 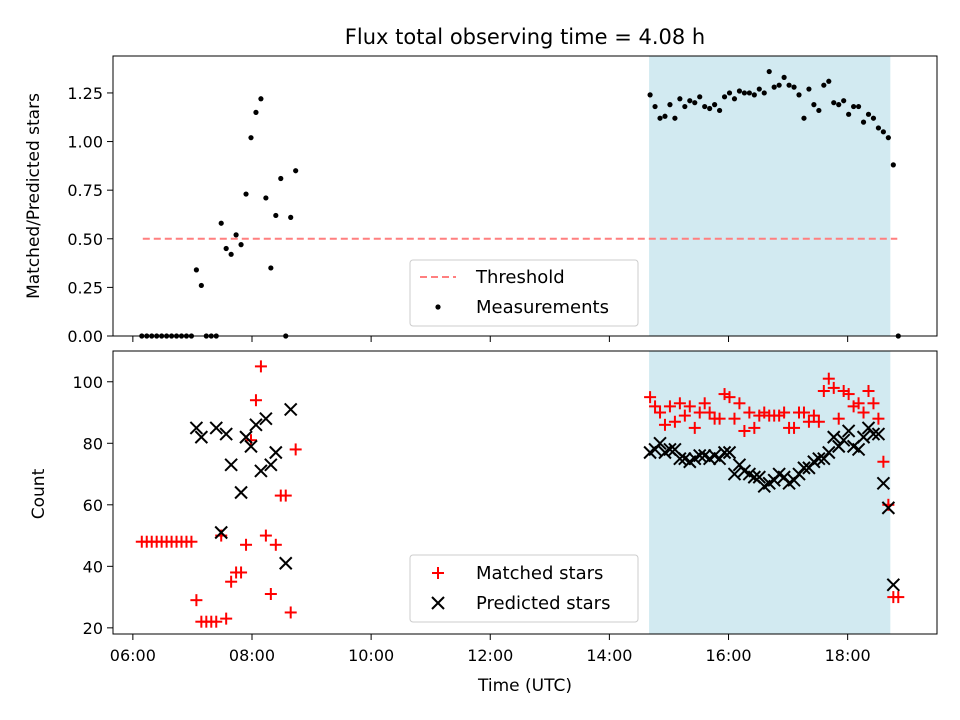 I want to click on ratio-y-tick-label: 0.25, so click(x=85, y=287).